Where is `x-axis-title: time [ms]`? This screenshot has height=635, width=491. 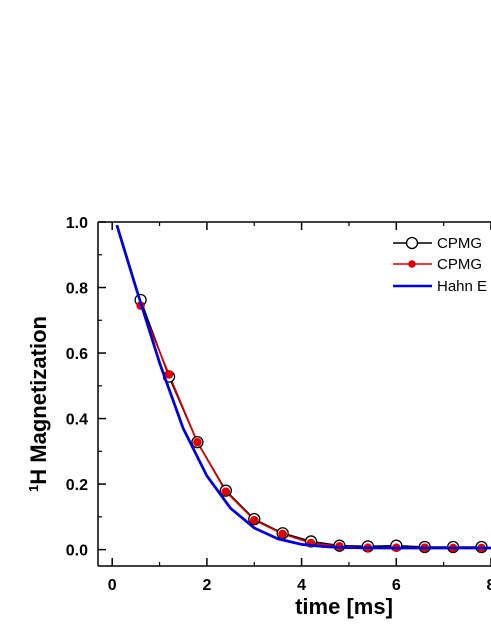 x-axis-title: time [ms] is located at coordinates (344, 606).